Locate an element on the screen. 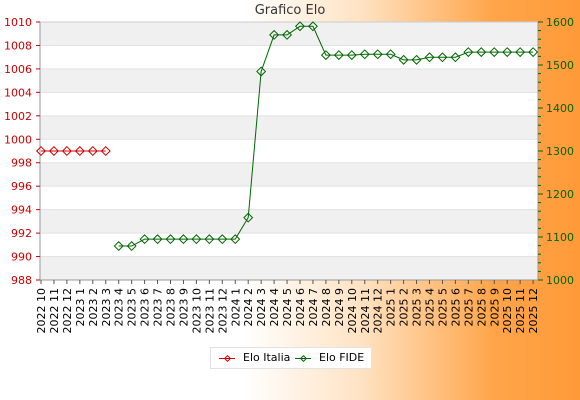 This screenshot has width=580, height=400. x-tick-label: 2024 11 is located at coordinates (365, 311).